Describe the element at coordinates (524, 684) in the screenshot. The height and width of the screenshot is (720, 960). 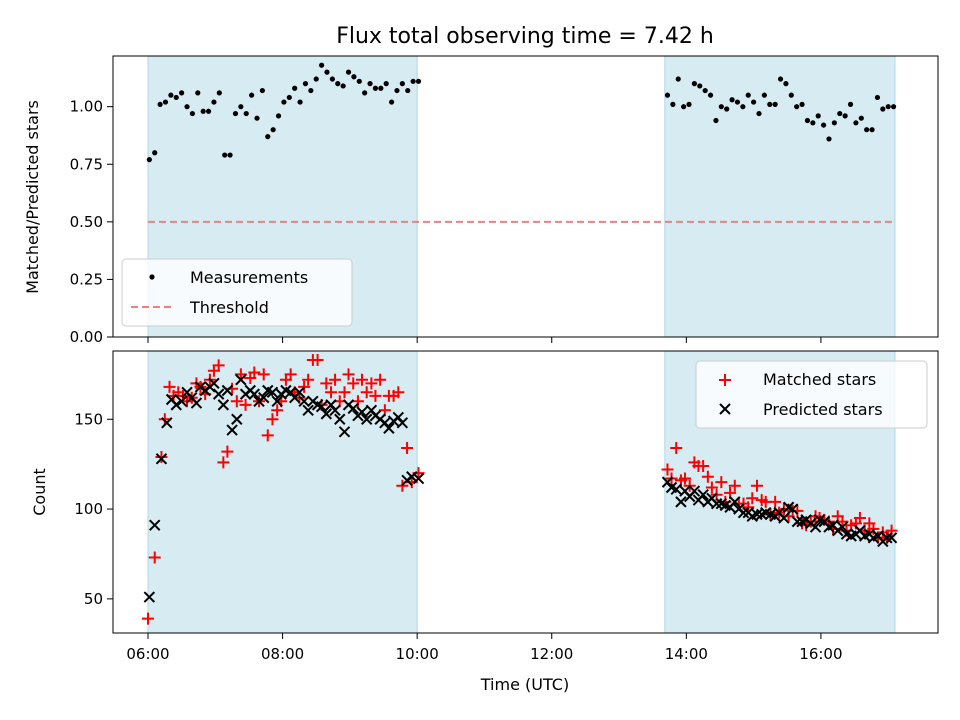
I see `x-axis-label: Time (UTC)` at that location.